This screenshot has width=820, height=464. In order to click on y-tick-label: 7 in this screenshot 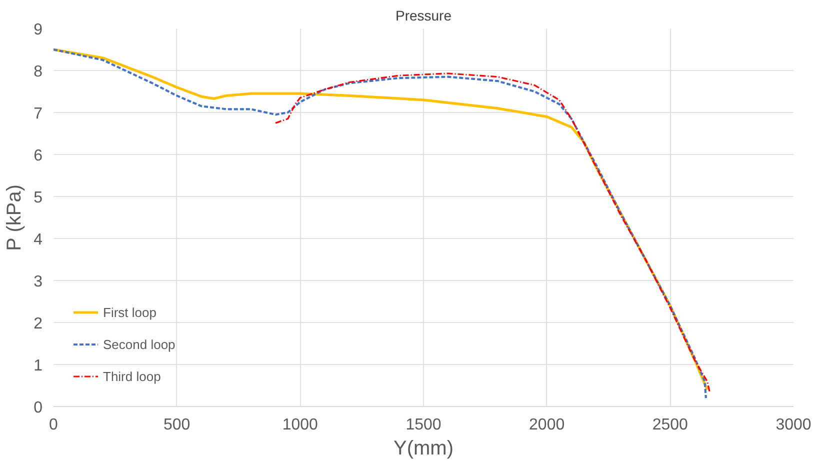, I will do `click(38, 114)`.